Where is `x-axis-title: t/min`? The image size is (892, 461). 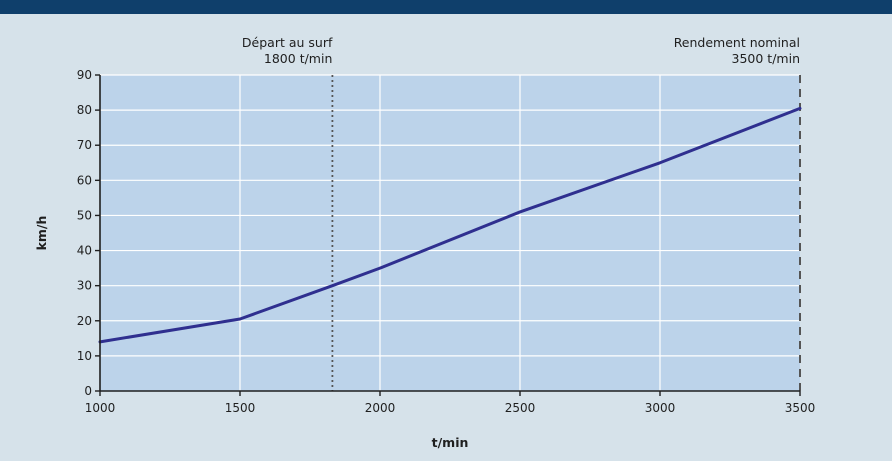
x-axis-title: t/min is located at coordinates (450, 442).